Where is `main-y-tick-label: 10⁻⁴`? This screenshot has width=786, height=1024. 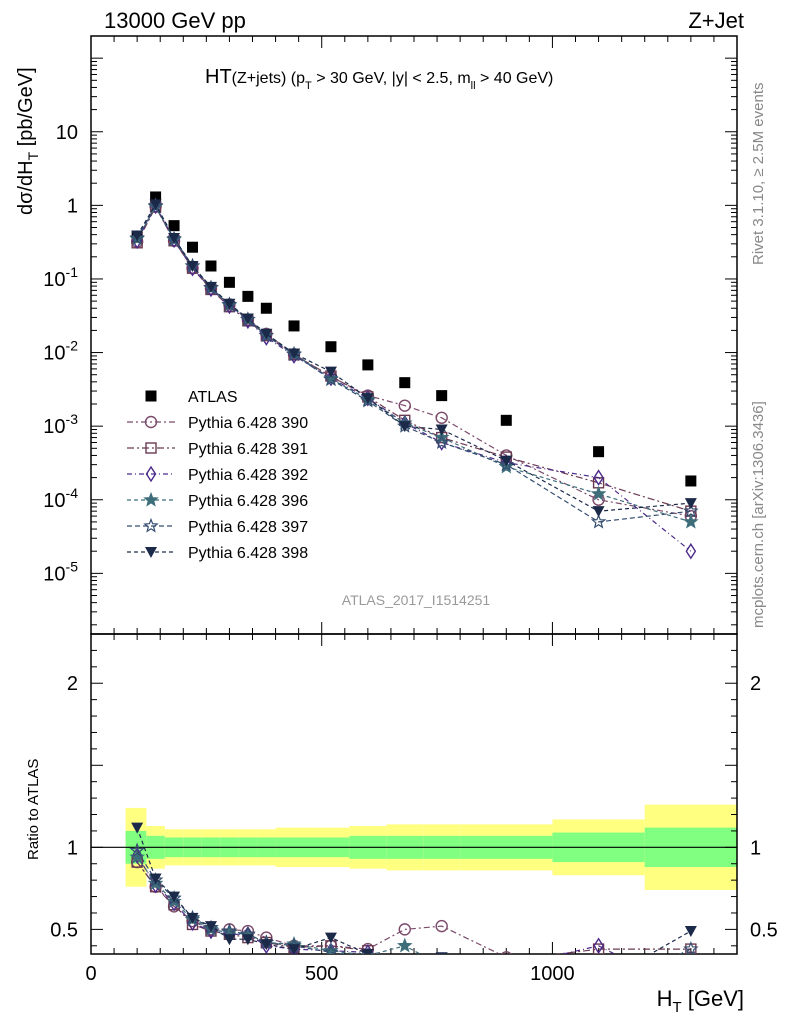 main-y-tick-label: 10⁻⁴ is located at coordinates (60, 498).